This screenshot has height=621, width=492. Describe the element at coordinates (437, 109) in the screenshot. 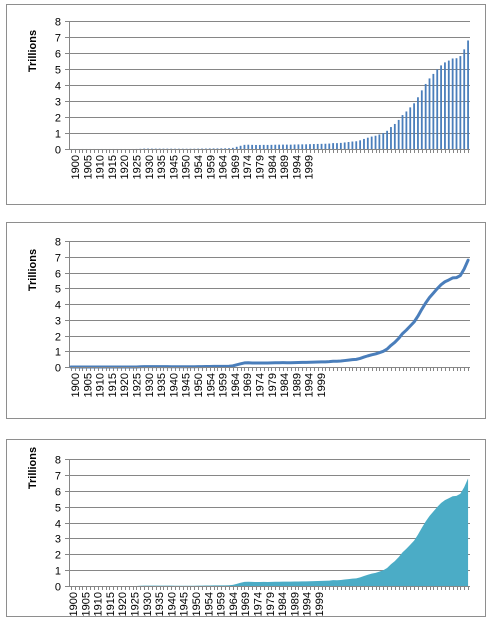

I see `bar-1995` at that location.